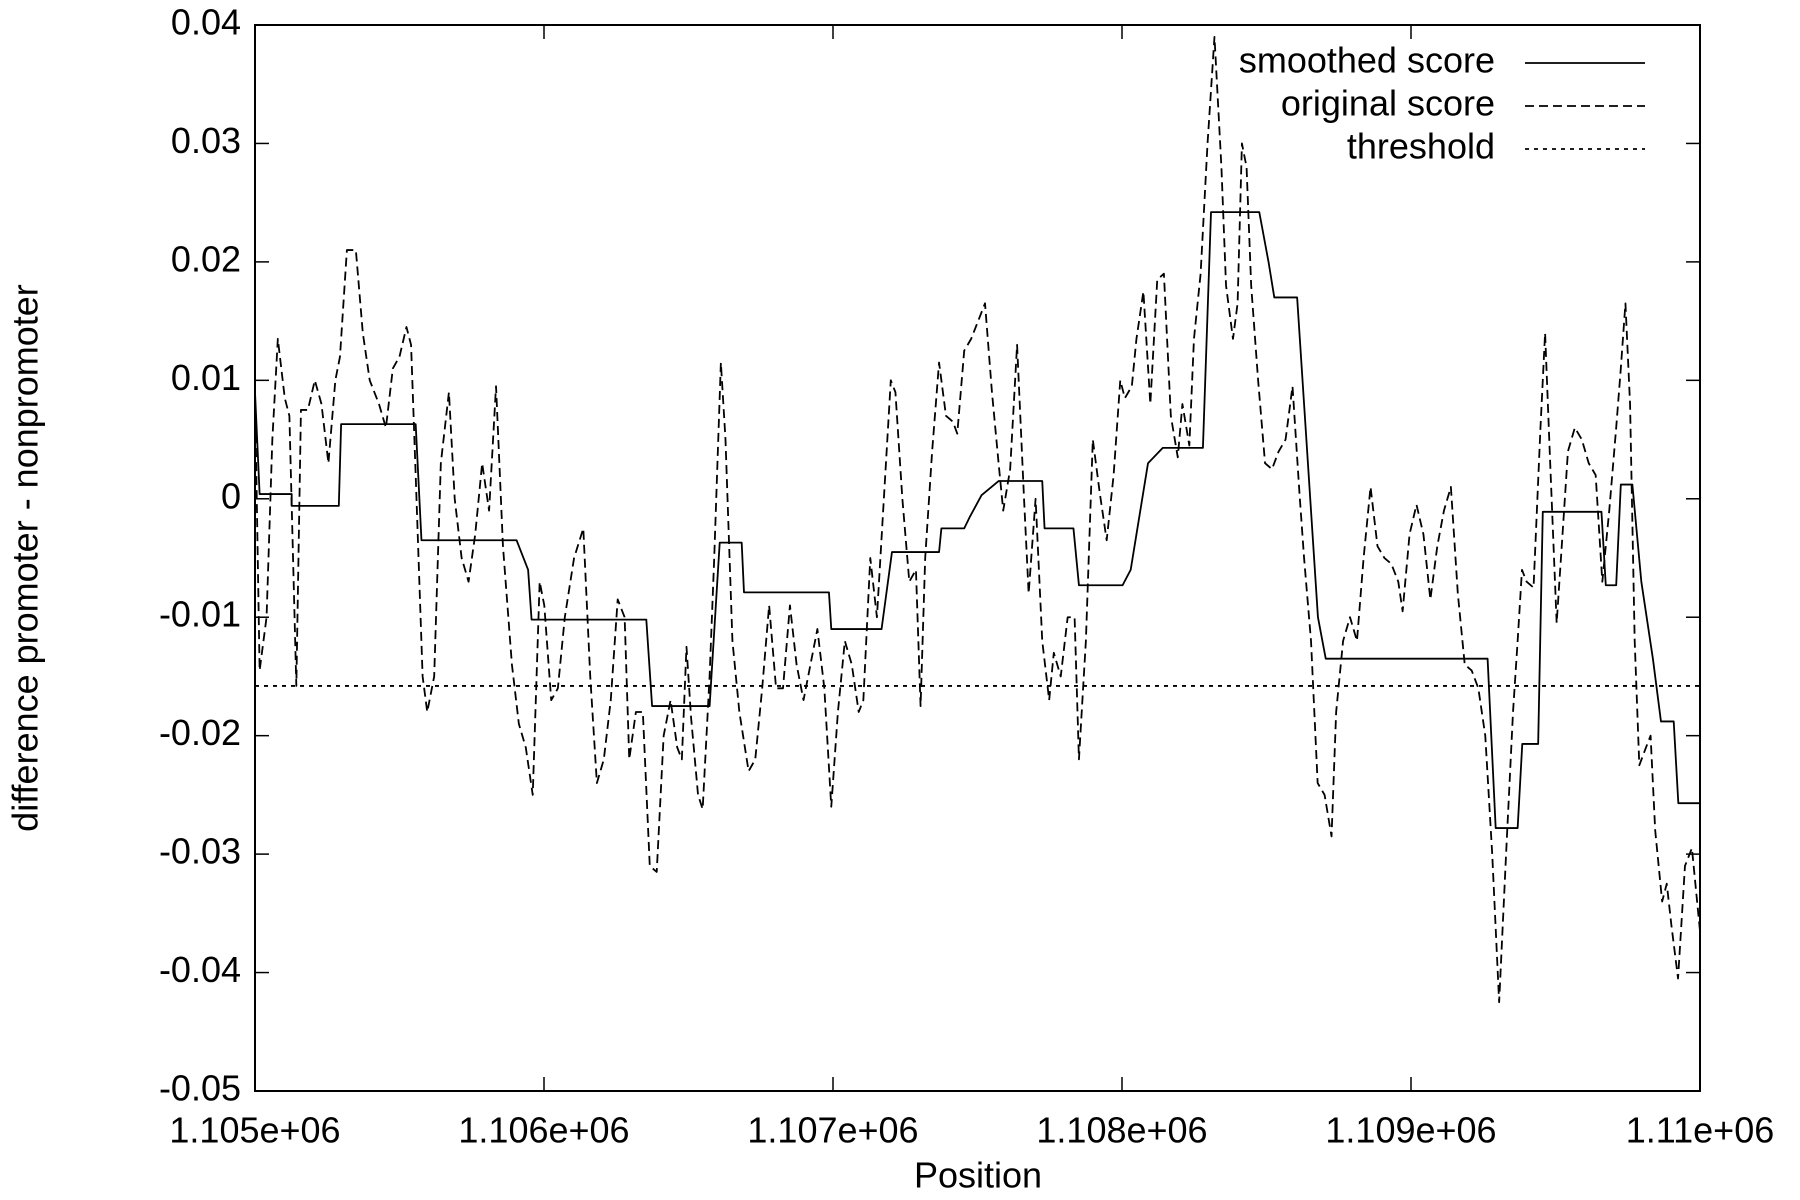 The image size is (1800, 1200). I want to click on y-tick-label: 0.02, so click(206, 258).